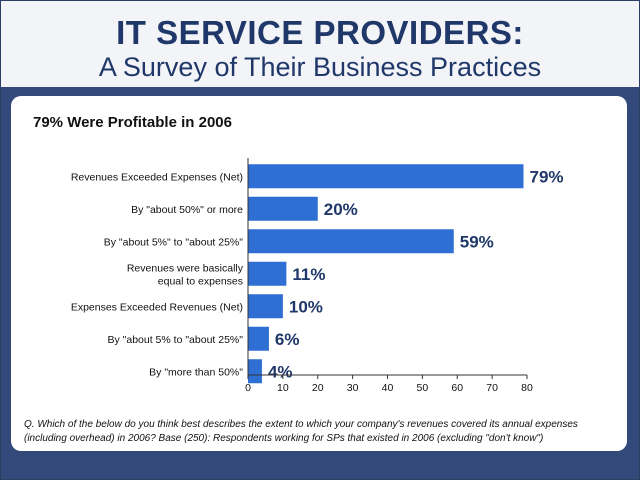  What do you see at coordinates (187, 210) in the screenshot?
I see `category-label-1: By "about 50%" or more` at bounding box center [187, 210].